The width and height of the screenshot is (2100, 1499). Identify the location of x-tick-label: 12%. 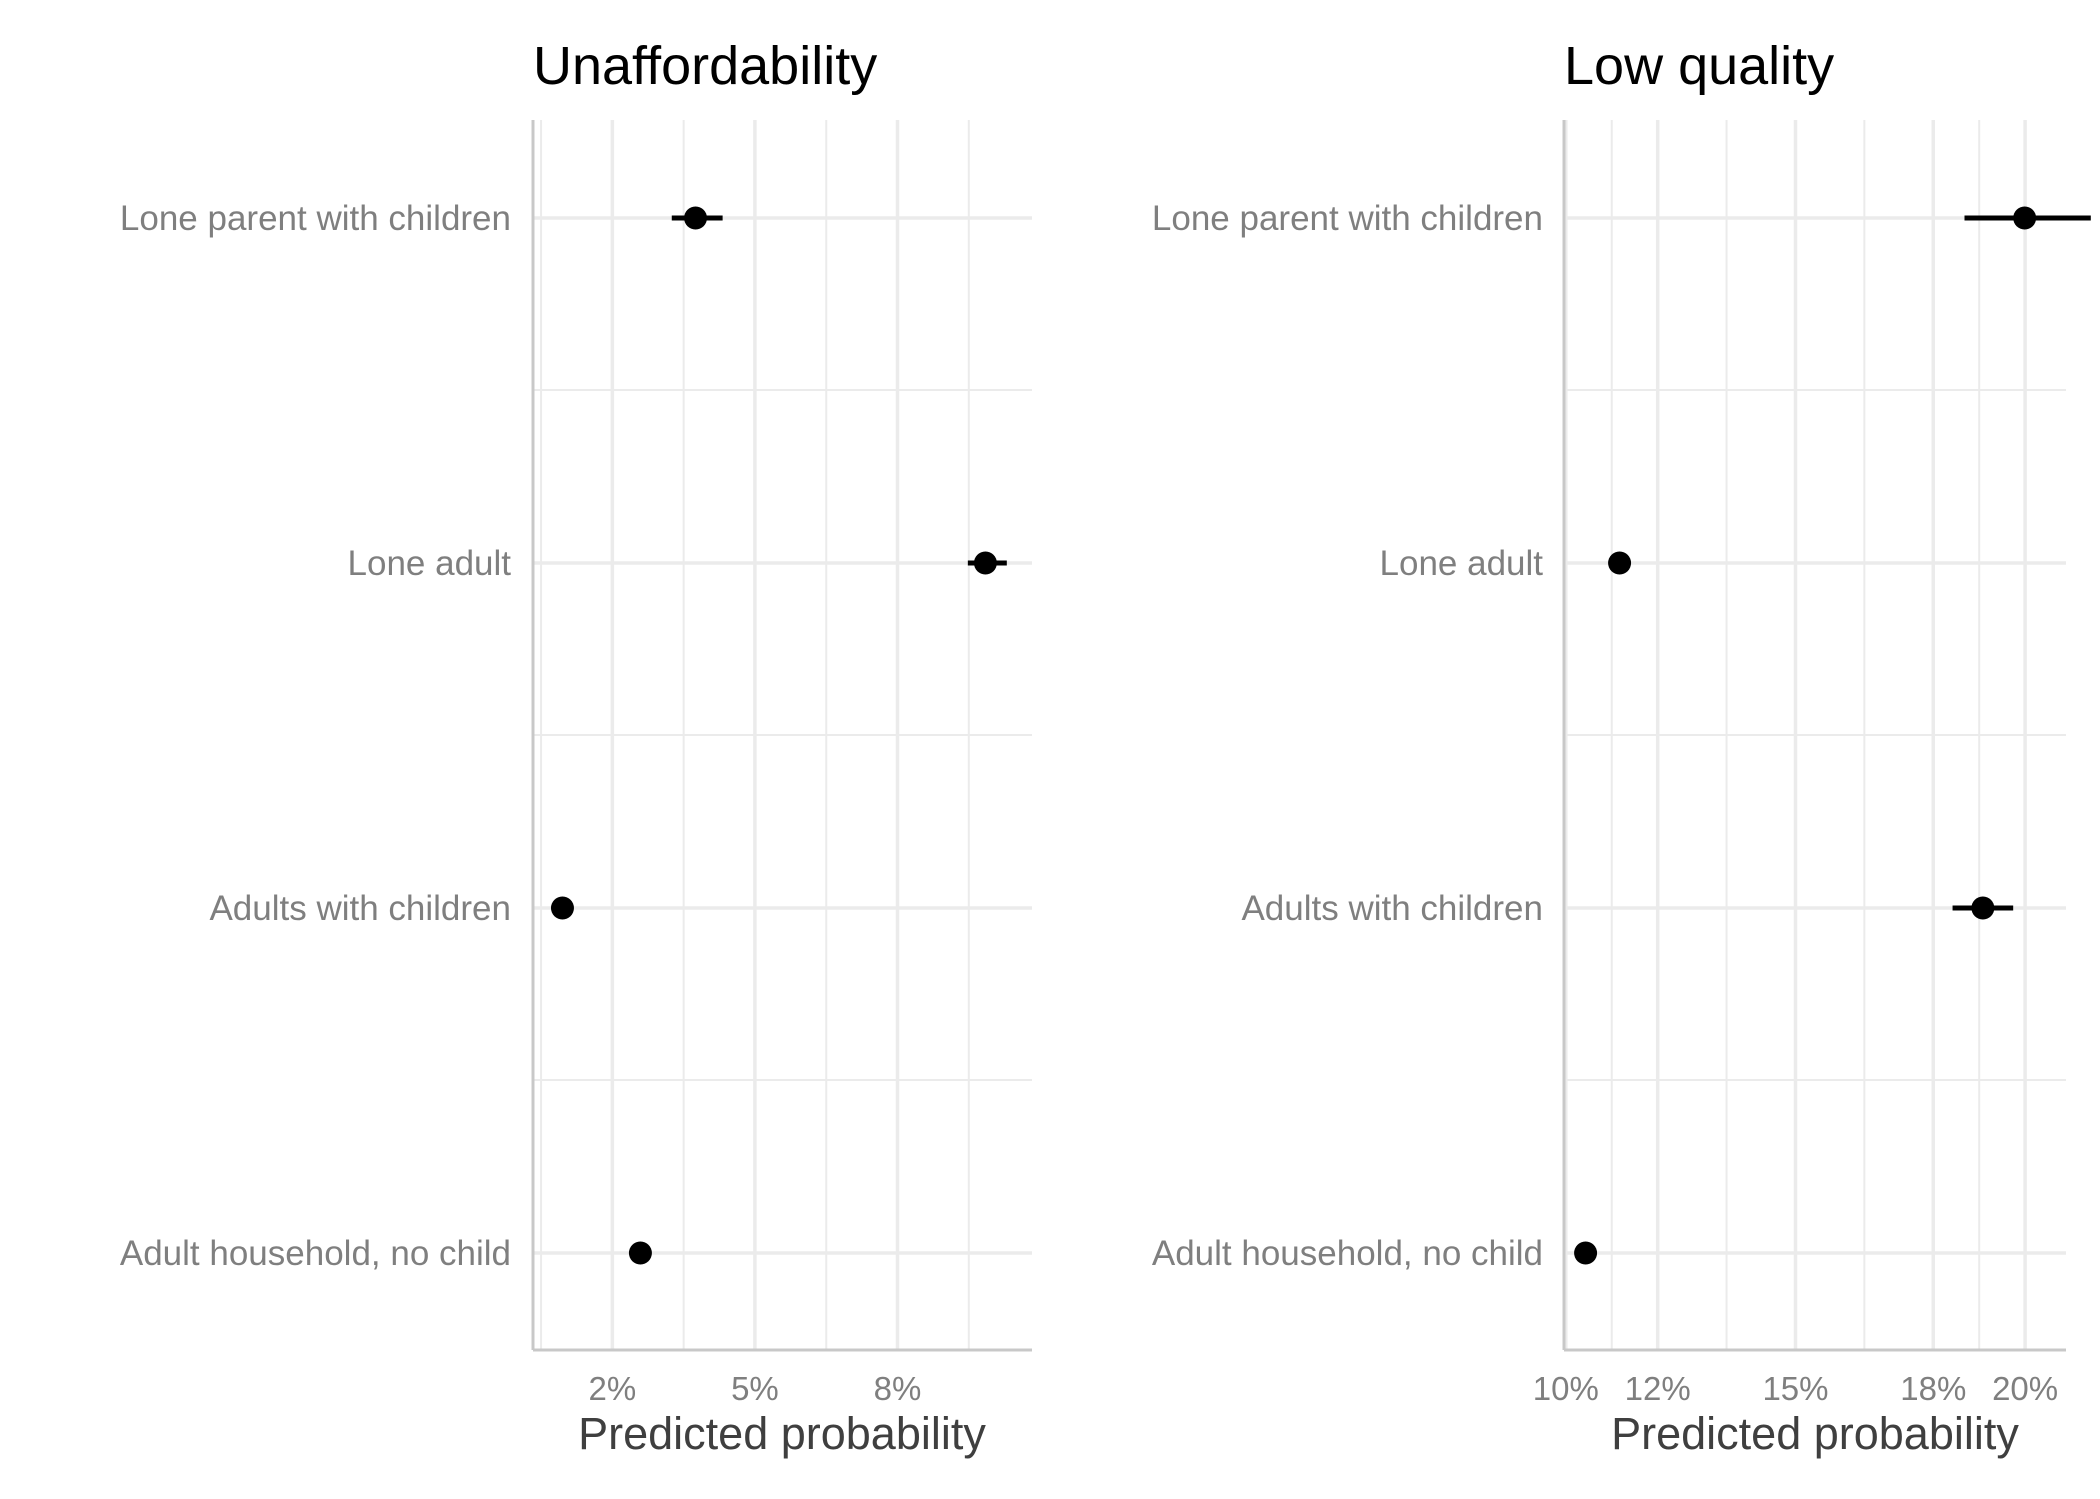
(1658, 1388).